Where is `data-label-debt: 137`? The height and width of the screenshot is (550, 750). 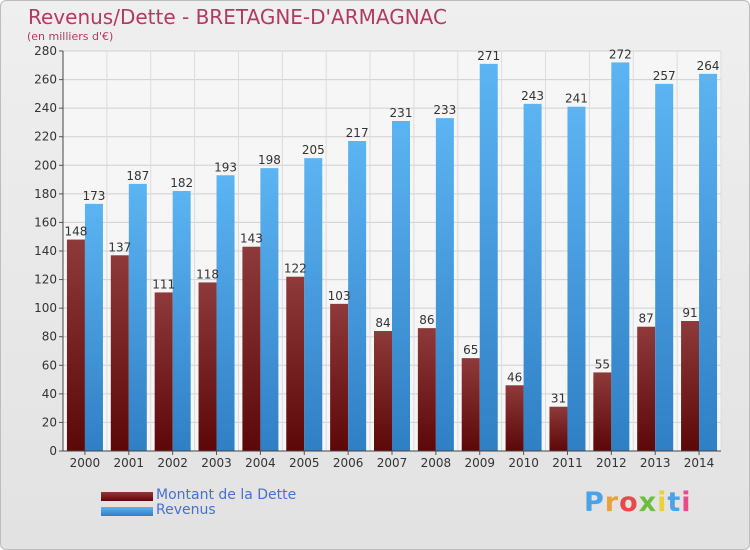 data-label-debt: 137 is located at coordinates (119, 247).